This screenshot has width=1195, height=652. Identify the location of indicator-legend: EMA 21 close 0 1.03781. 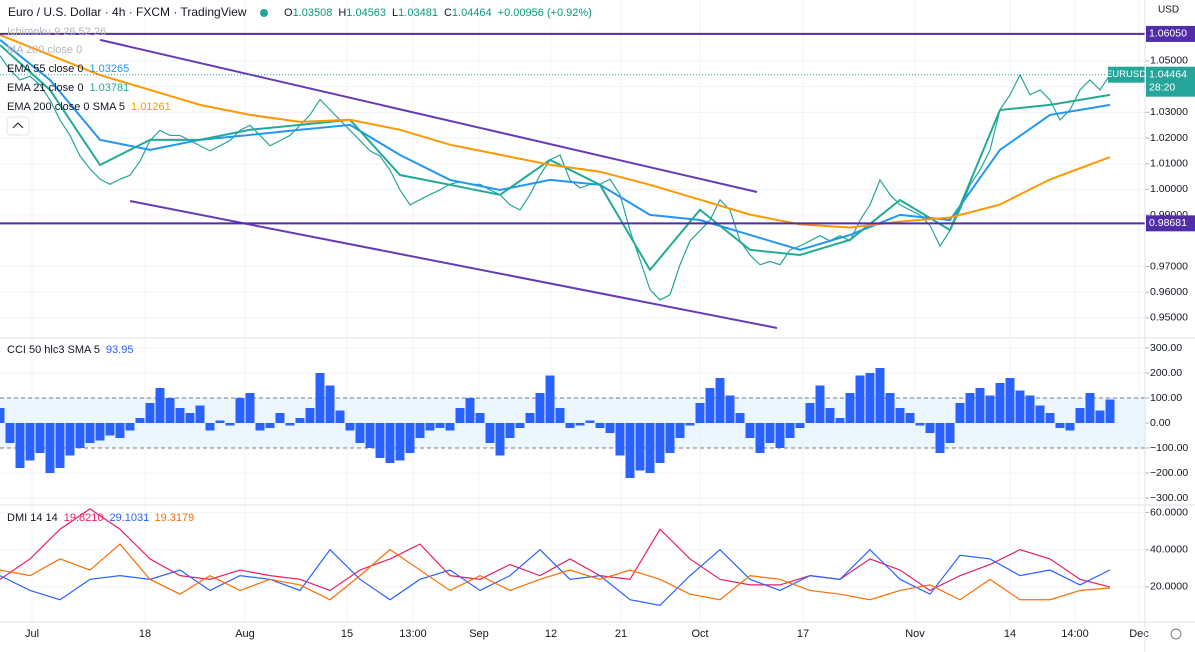
(68, 88).